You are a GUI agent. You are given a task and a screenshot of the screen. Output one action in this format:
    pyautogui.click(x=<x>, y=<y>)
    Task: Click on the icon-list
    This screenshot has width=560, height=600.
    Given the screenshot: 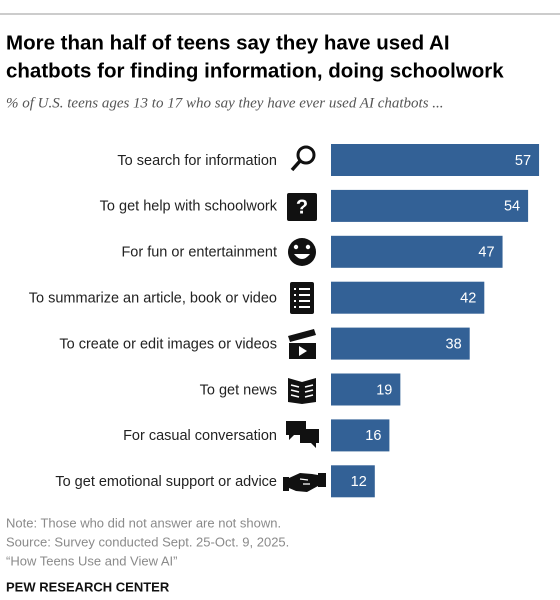 What is the action you would take?
    pyautogui.click(x=302, y=298)
    